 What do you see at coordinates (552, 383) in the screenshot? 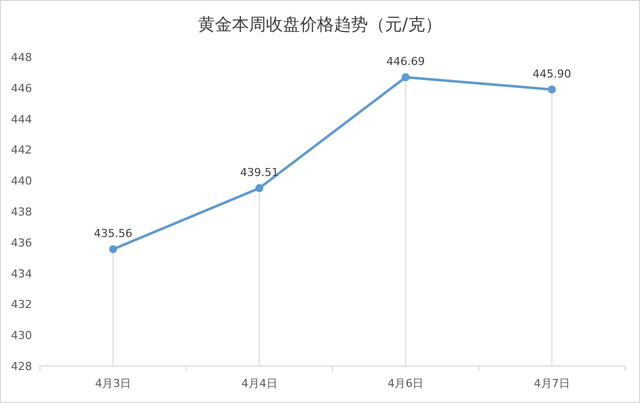
I see `x-tick-label: 4月7日` at bounding box center [552, 383].